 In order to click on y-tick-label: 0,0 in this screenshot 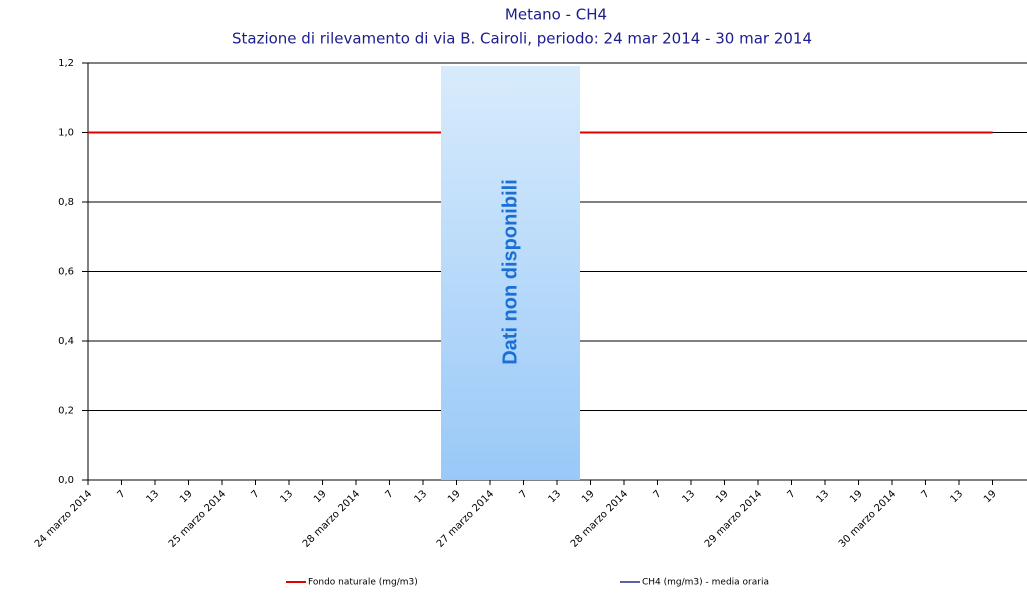, I will do `click(66, 480)`.